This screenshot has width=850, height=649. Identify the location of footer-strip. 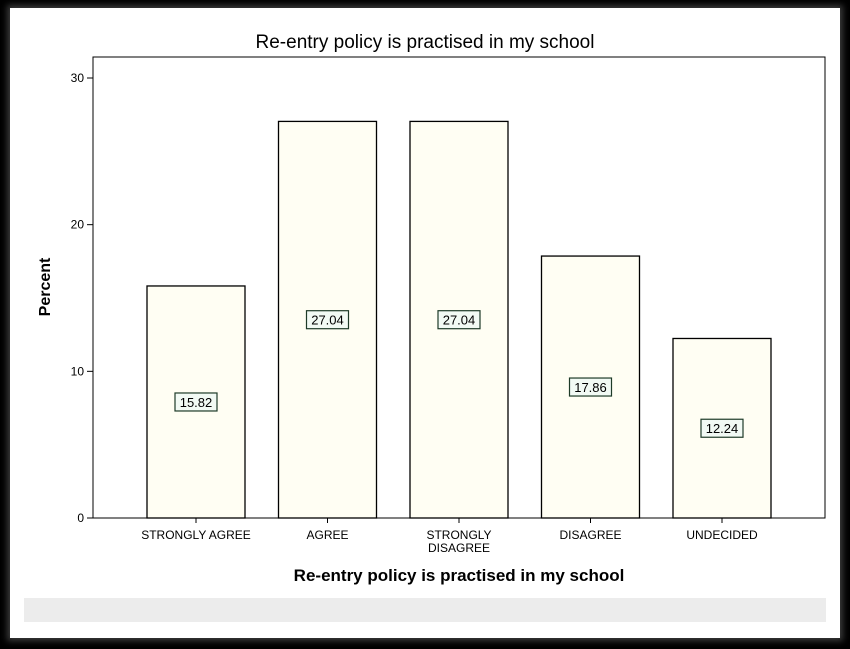
(425, 610).